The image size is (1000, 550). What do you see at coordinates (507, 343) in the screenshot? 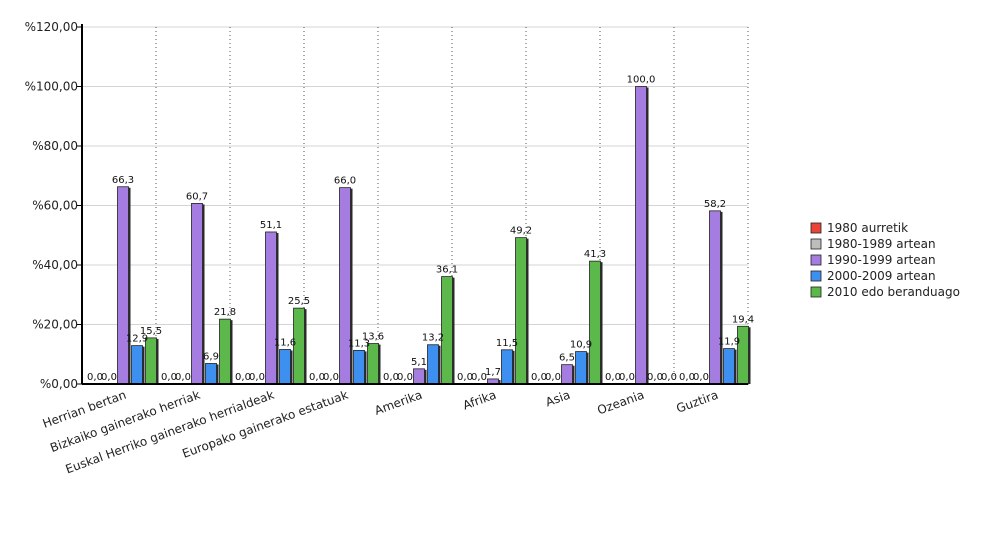
I see `data-label: 11,5` at bounding box center [507, 343].